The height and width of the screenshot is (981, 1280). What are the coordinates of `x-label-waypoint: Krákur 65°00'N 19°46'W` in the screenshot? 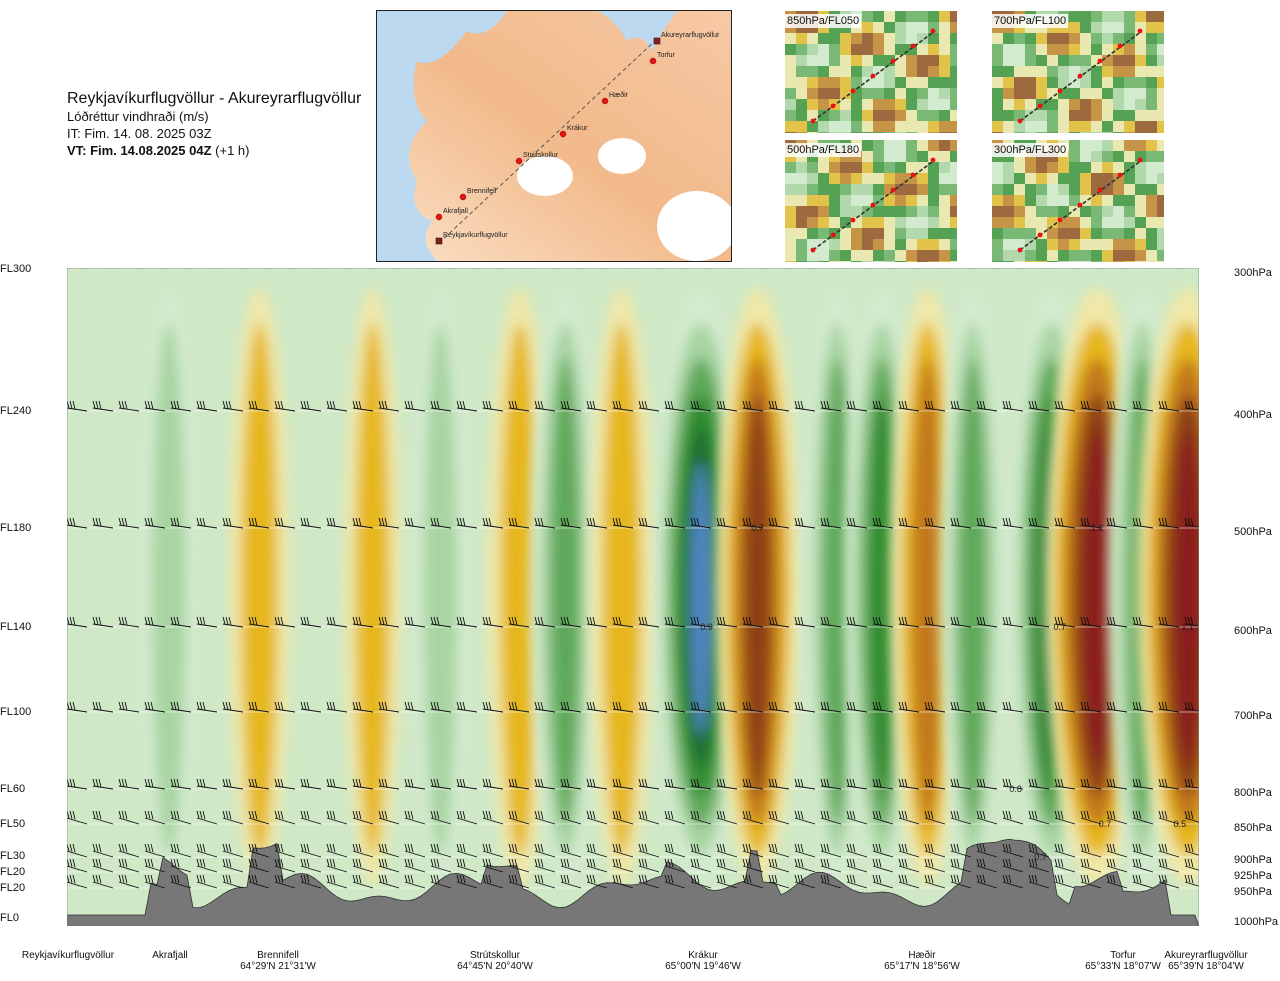 It's located at (703, 961).